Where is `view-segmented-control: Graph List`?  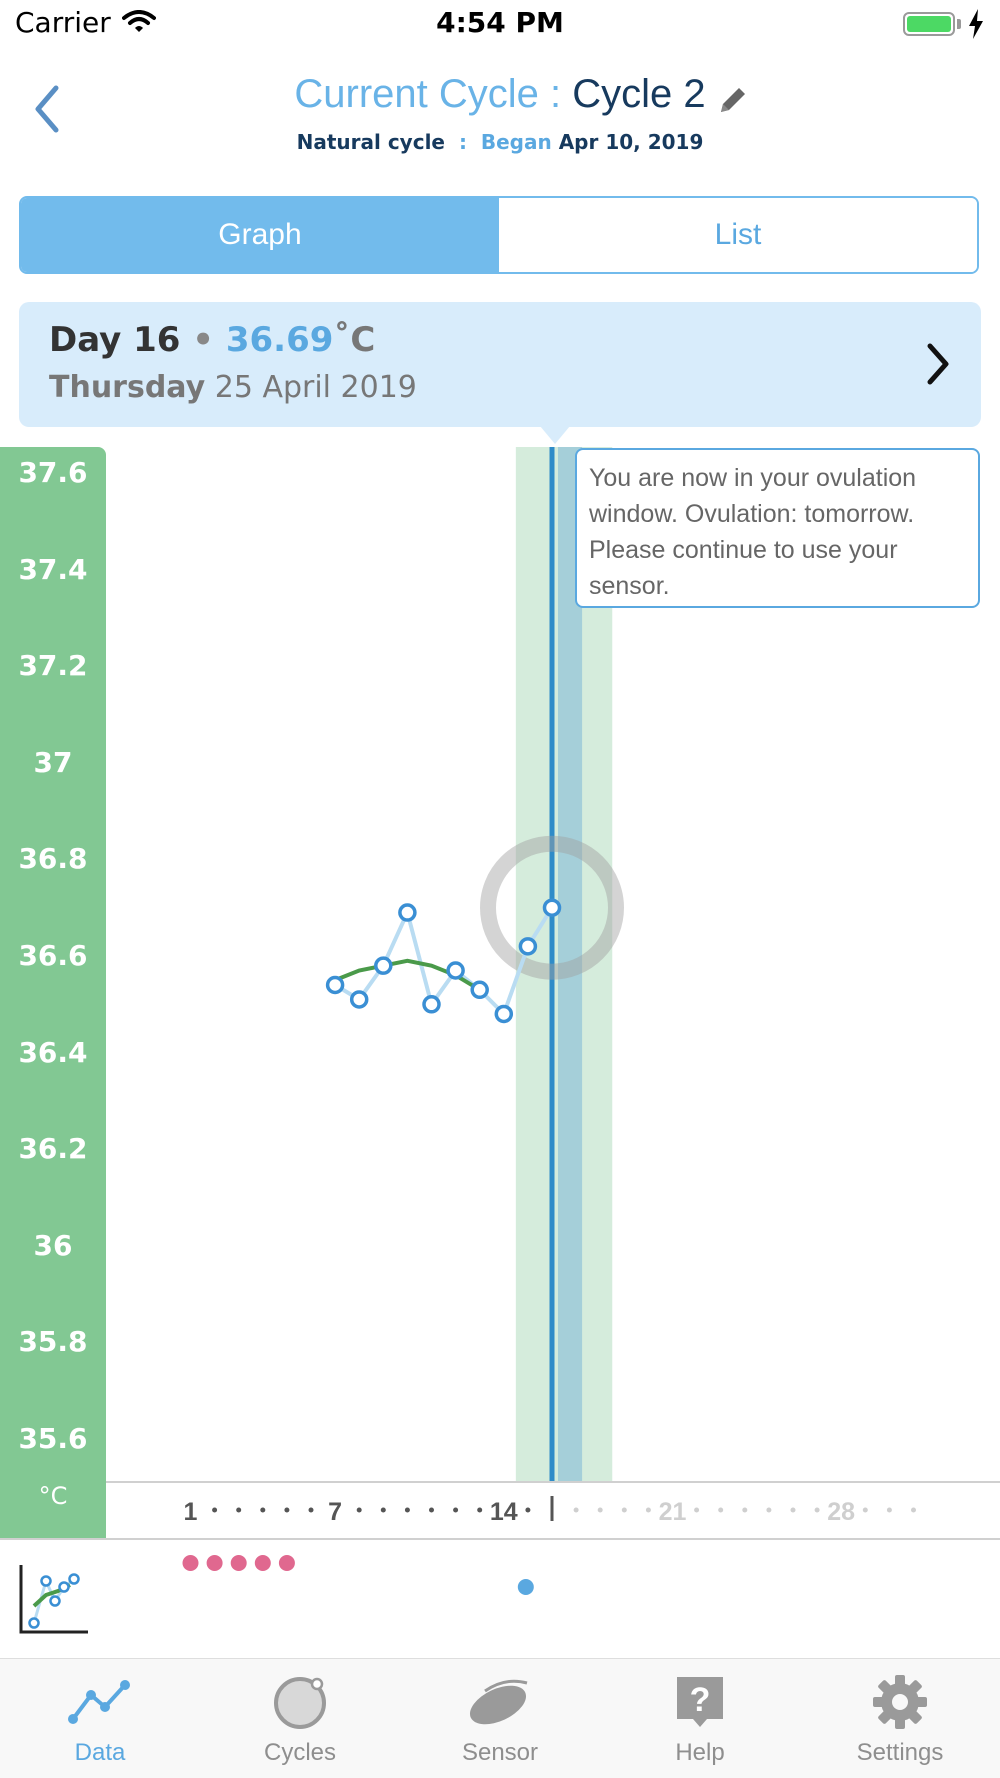
view-segmented-control: Graph List is located at coordinates (499, 235).